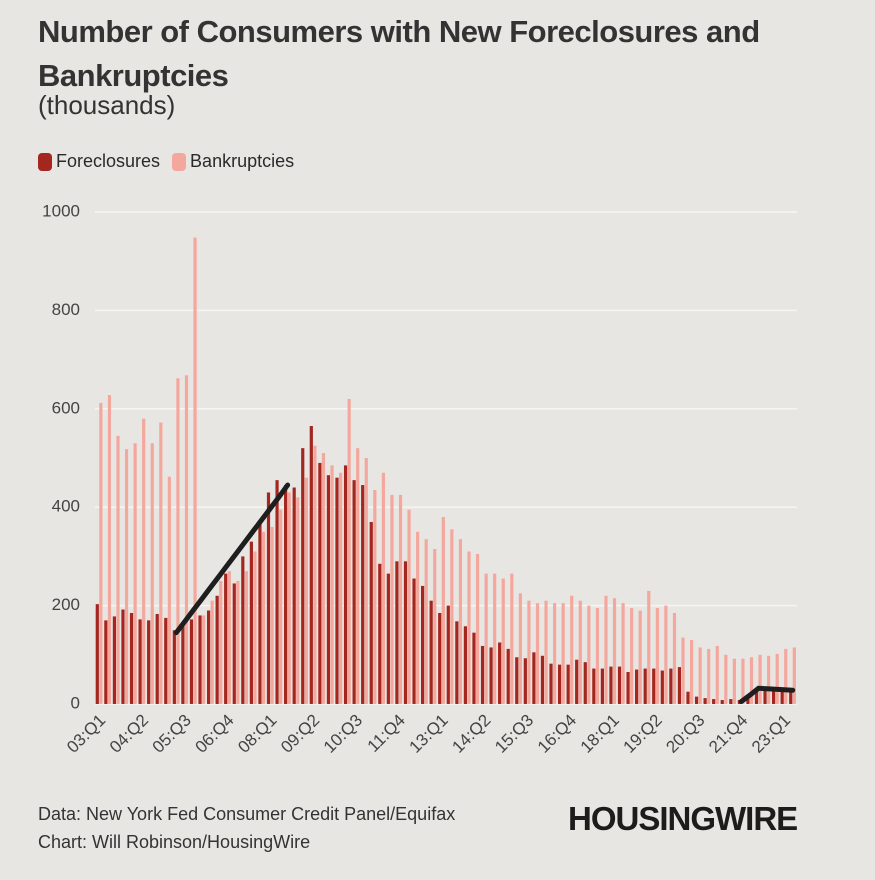 The height and width of the screenshot is (880, 875). Describe the element at coordinates (129, 734) in the screenshot. I see `x-tick-label: 04:Q2` at that location.